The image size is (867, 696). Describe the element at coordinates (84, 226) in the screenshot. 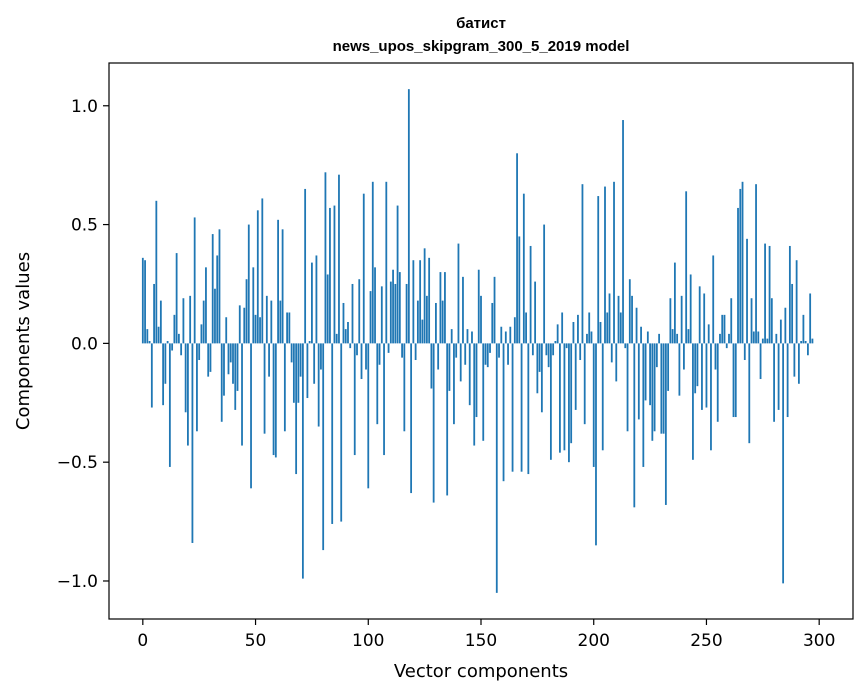

I see `y-tick-label: 0.5` at that location.